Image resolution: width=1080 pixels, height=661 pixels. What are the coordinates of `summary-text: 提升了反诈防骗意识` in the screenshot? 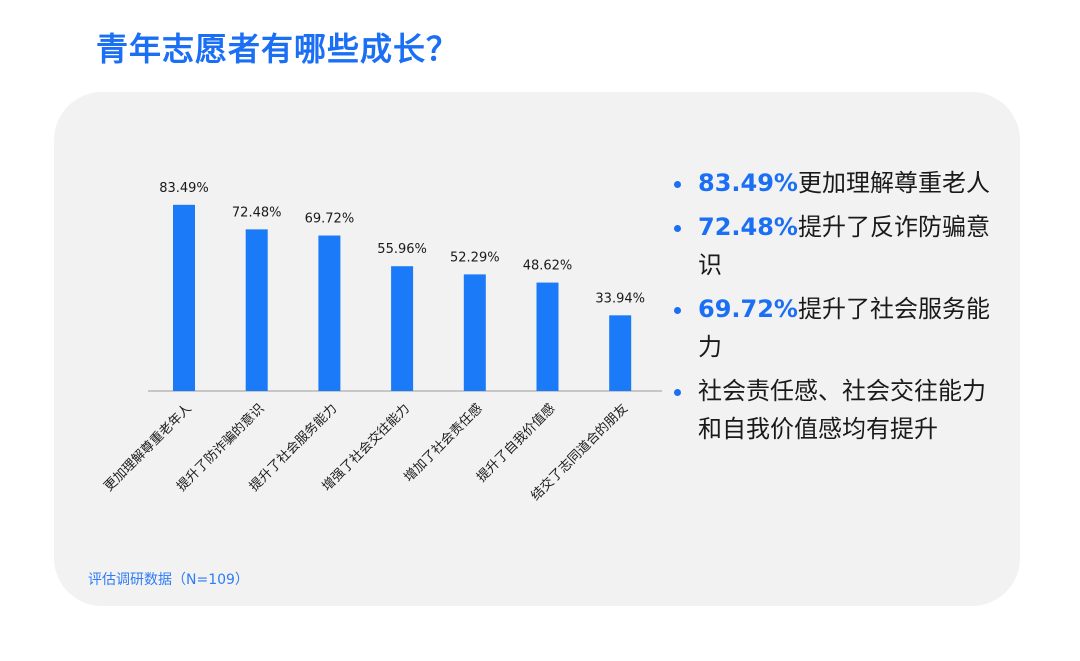 It's located at (844, 246).